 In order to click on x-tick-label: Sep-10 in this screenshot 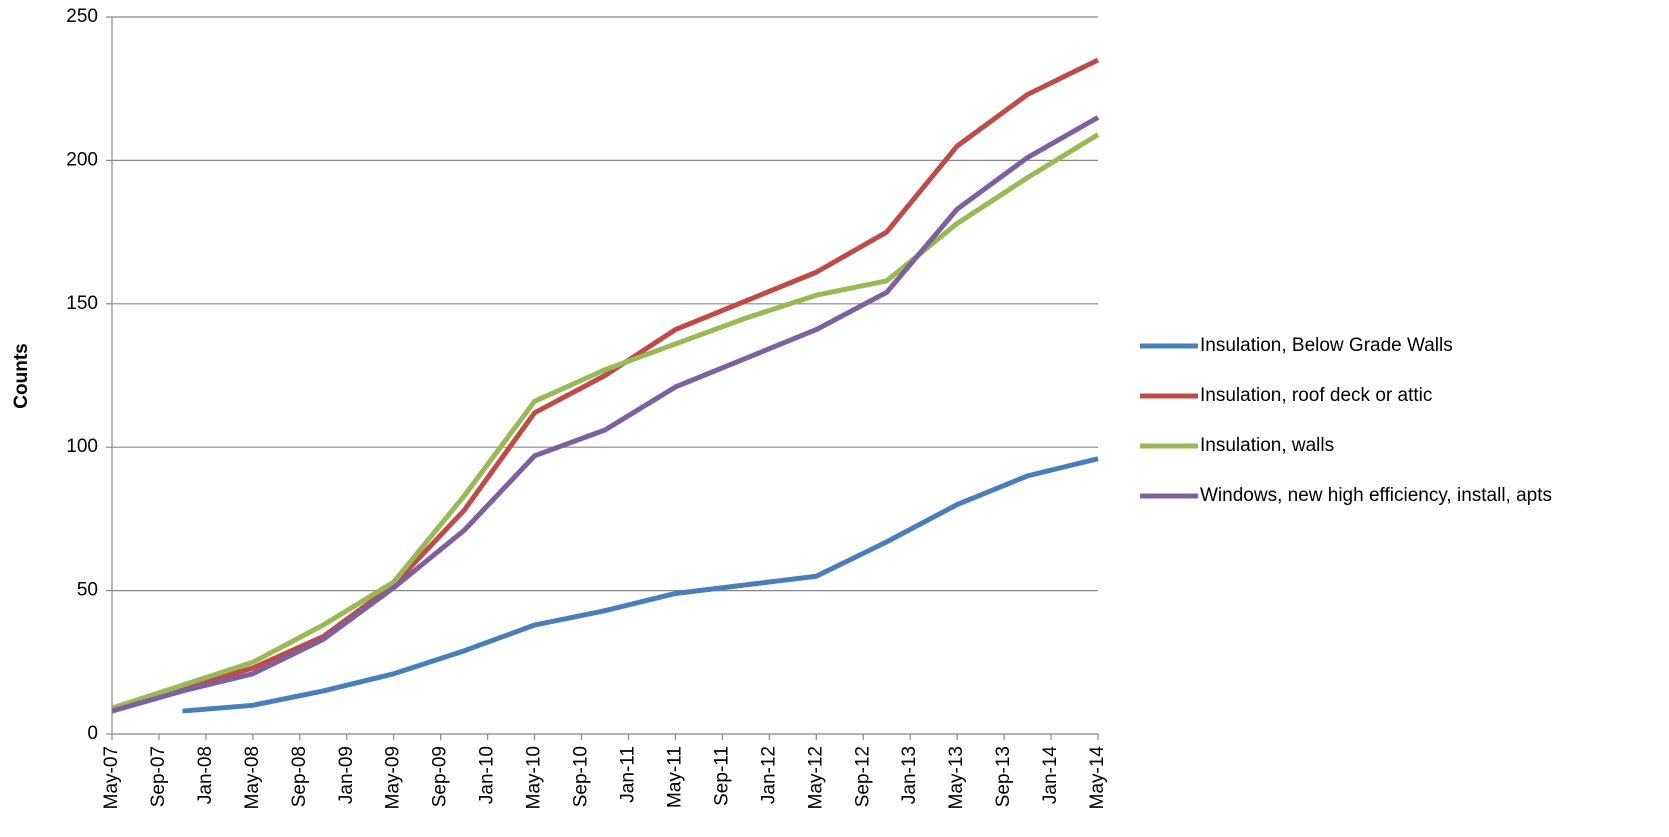, I will do `click(581, 776)`.